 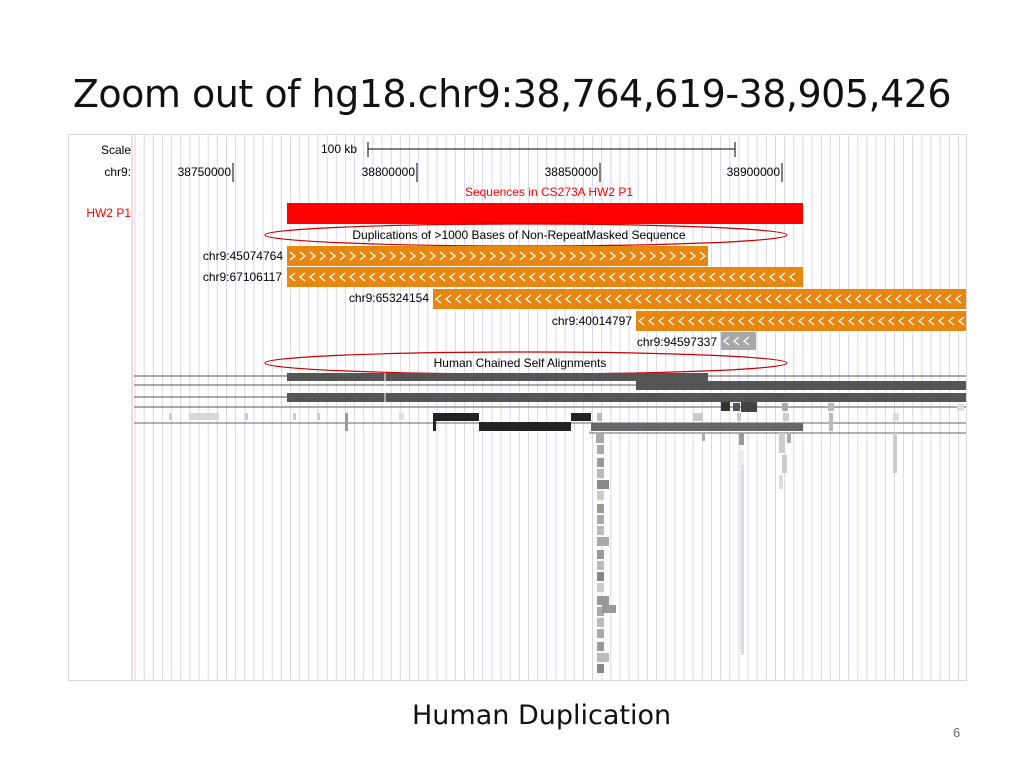 I want to click on tick-label: 38850000, so click(x=572, y=172).